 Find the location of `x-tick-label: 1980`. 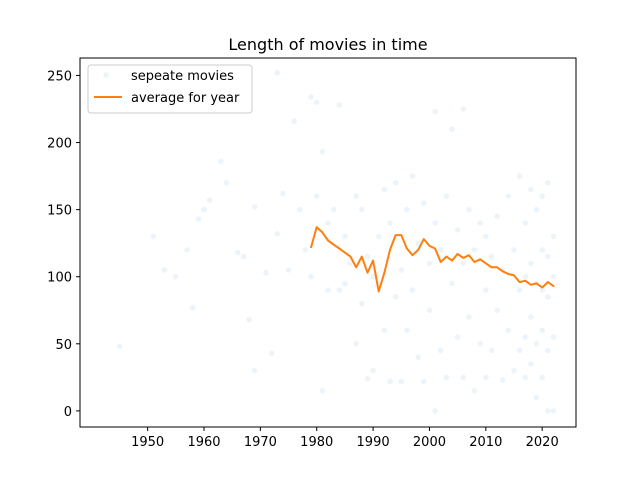

x-tick-label: 1980 is located at coordinates (316, 442).